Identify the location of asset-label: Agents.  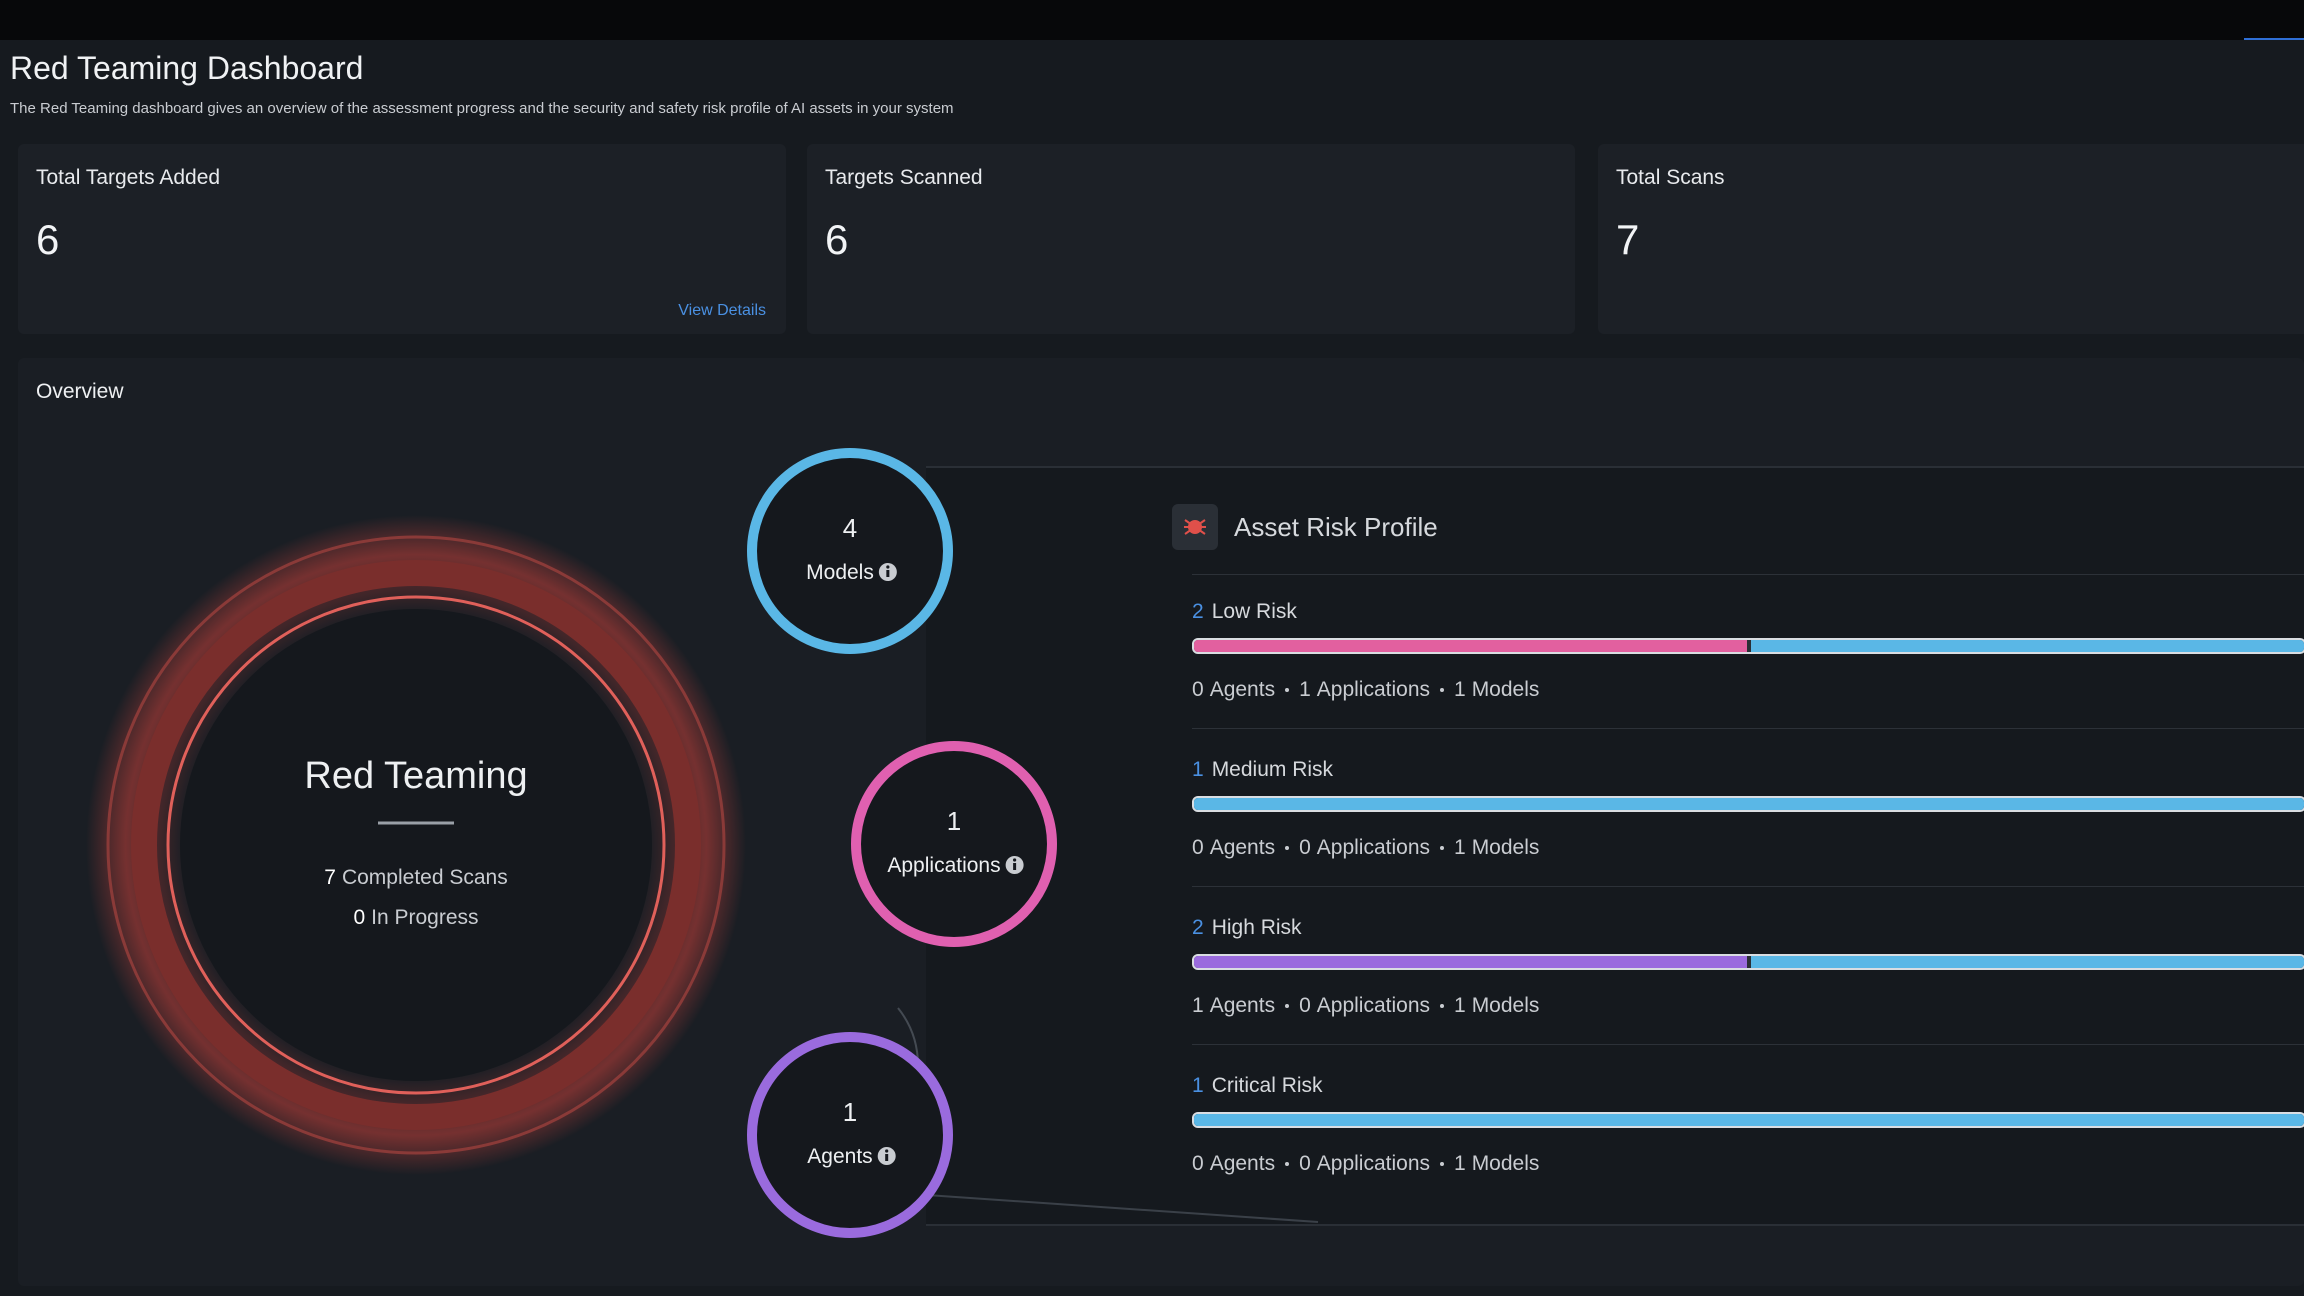
(839, 1156).